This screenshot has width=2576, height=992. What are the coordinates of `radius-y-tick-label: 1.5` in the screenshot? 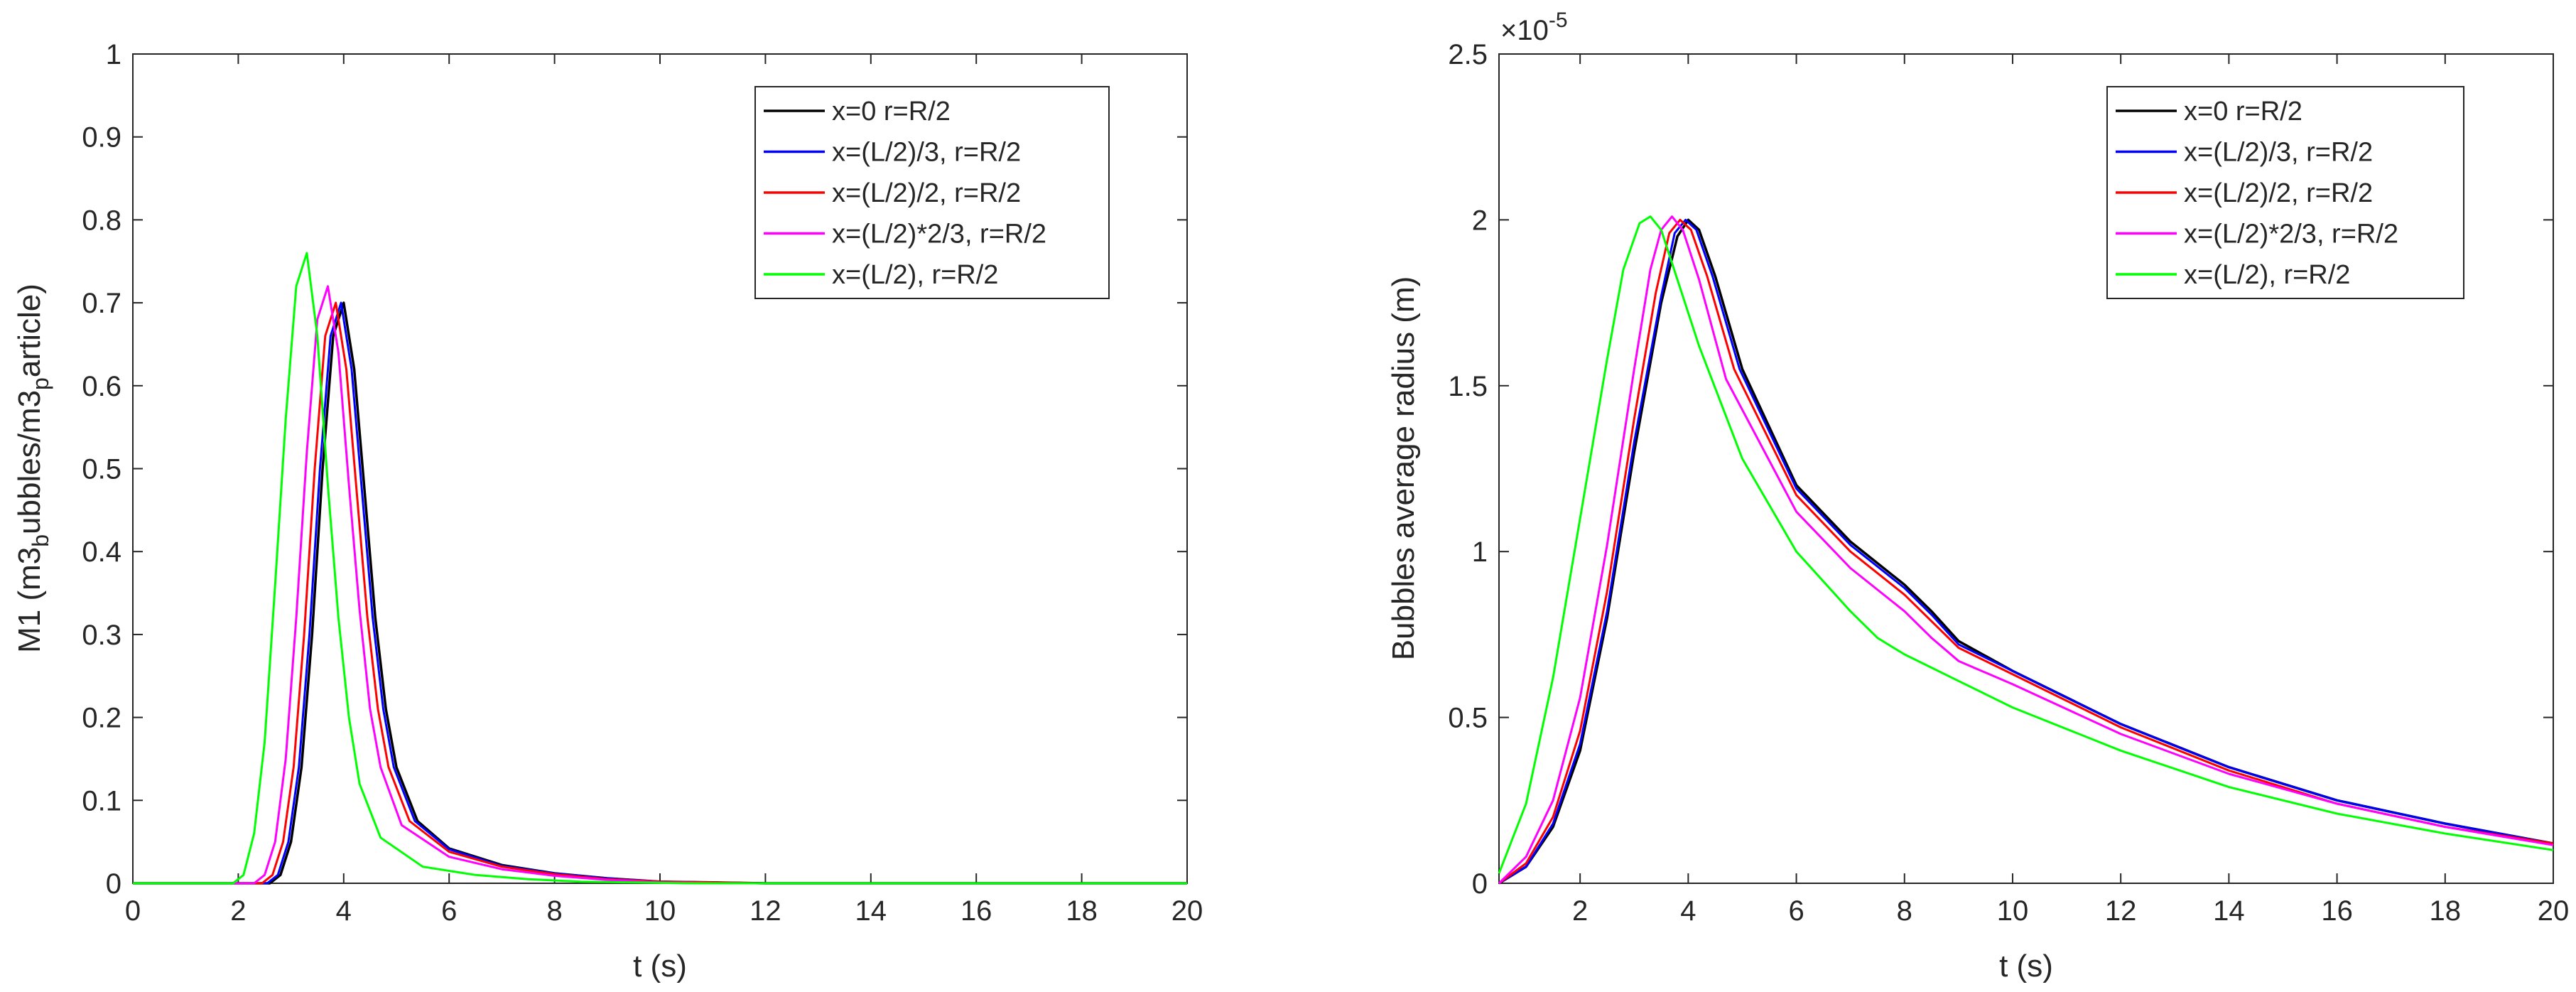 It's located at (1468, 387).